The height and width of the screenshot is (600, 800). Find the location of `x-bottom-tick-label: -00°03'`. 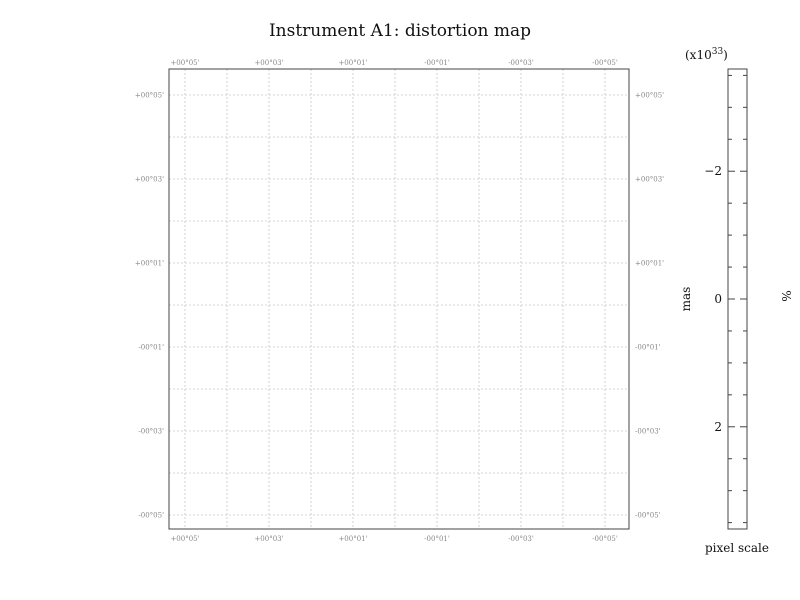

x-bottom-tick-label: -00°03' is located at coordinates (521, 539).